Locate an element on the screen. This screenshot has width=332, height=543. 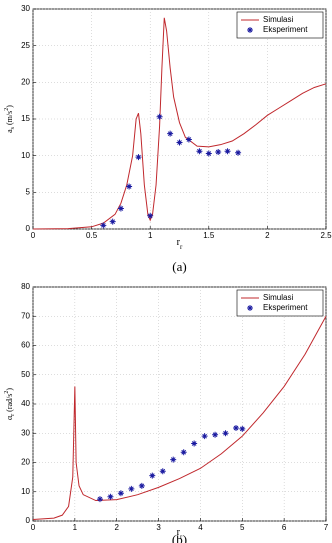
x-tick-label: 7 is located at coordinates (326, 527).